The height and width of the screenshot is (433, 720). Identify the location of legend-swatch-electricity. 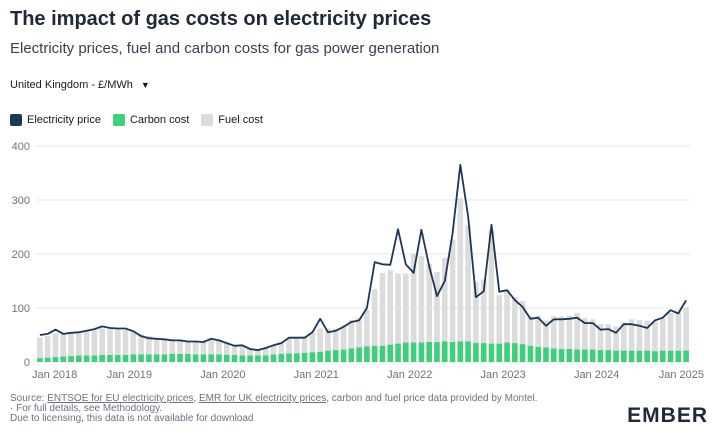
(16, 120).